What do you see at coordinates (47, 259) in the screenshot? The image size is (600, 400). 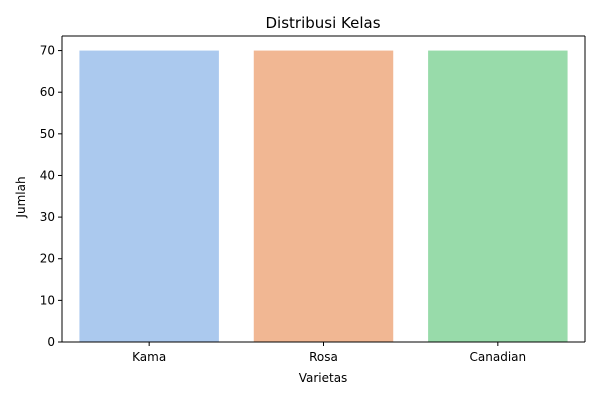 I see `y-tick-label: 20` at bounding box center [47, 259].